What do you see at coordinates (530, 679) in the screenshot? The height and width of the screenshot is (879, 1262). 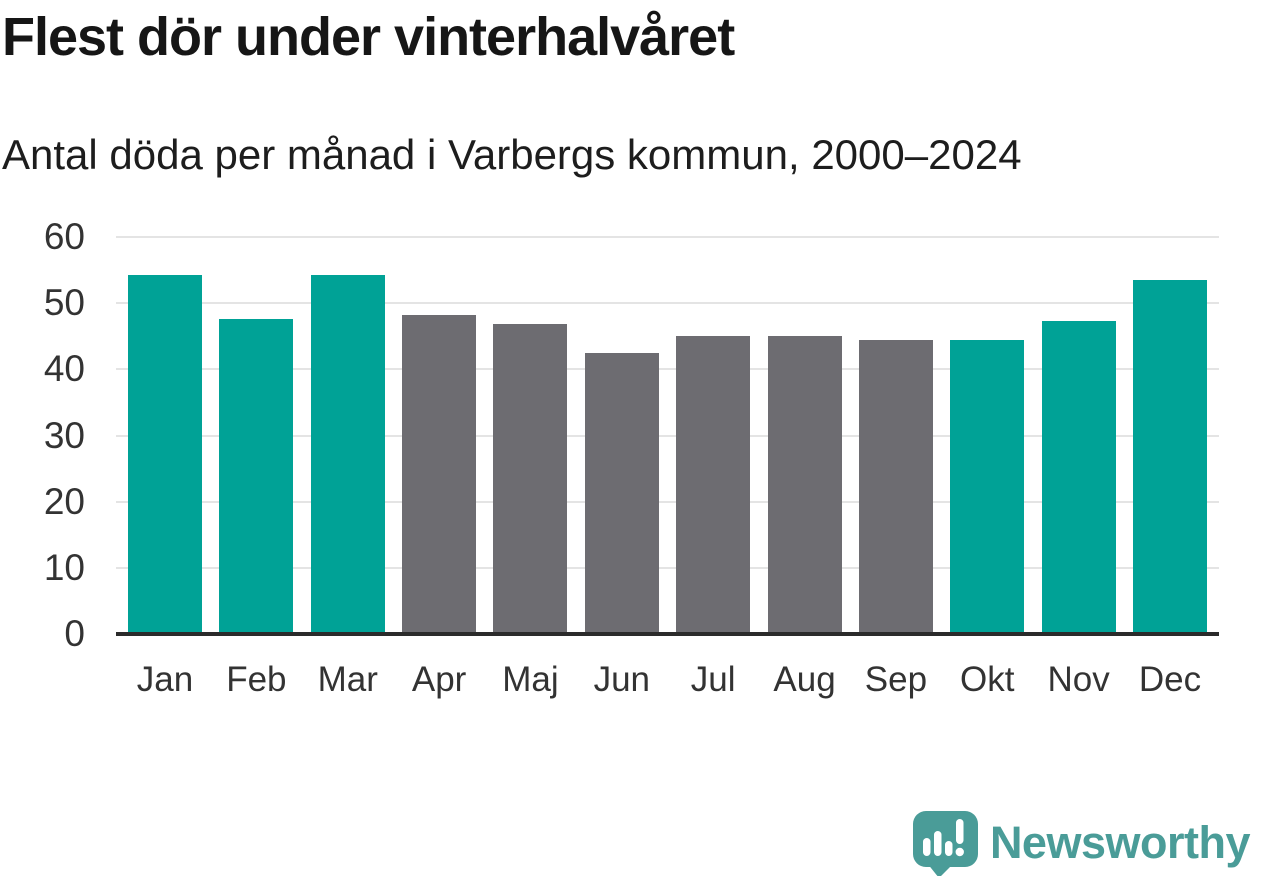 I see `x-tick-label: Maj` at bounding box center [530, 679].